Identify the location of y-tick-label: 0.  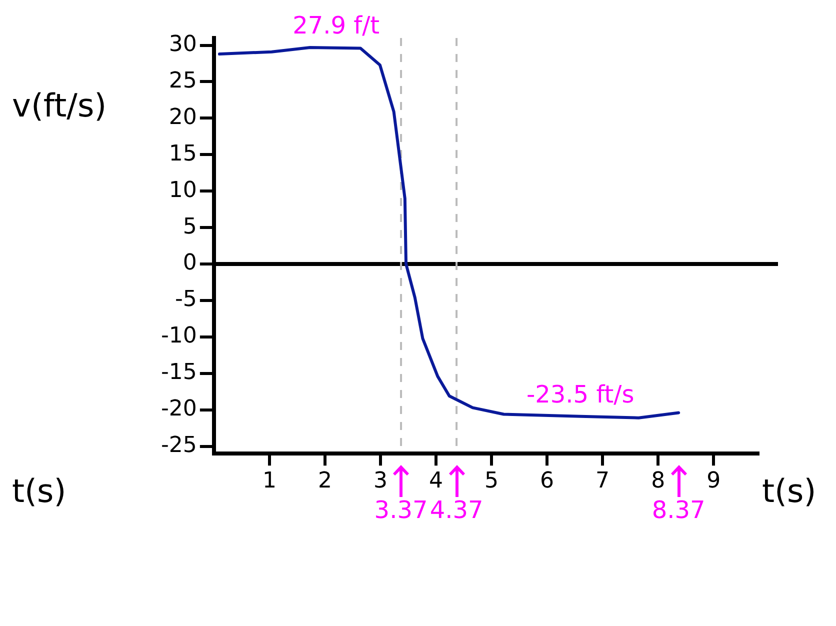
(189, 263).